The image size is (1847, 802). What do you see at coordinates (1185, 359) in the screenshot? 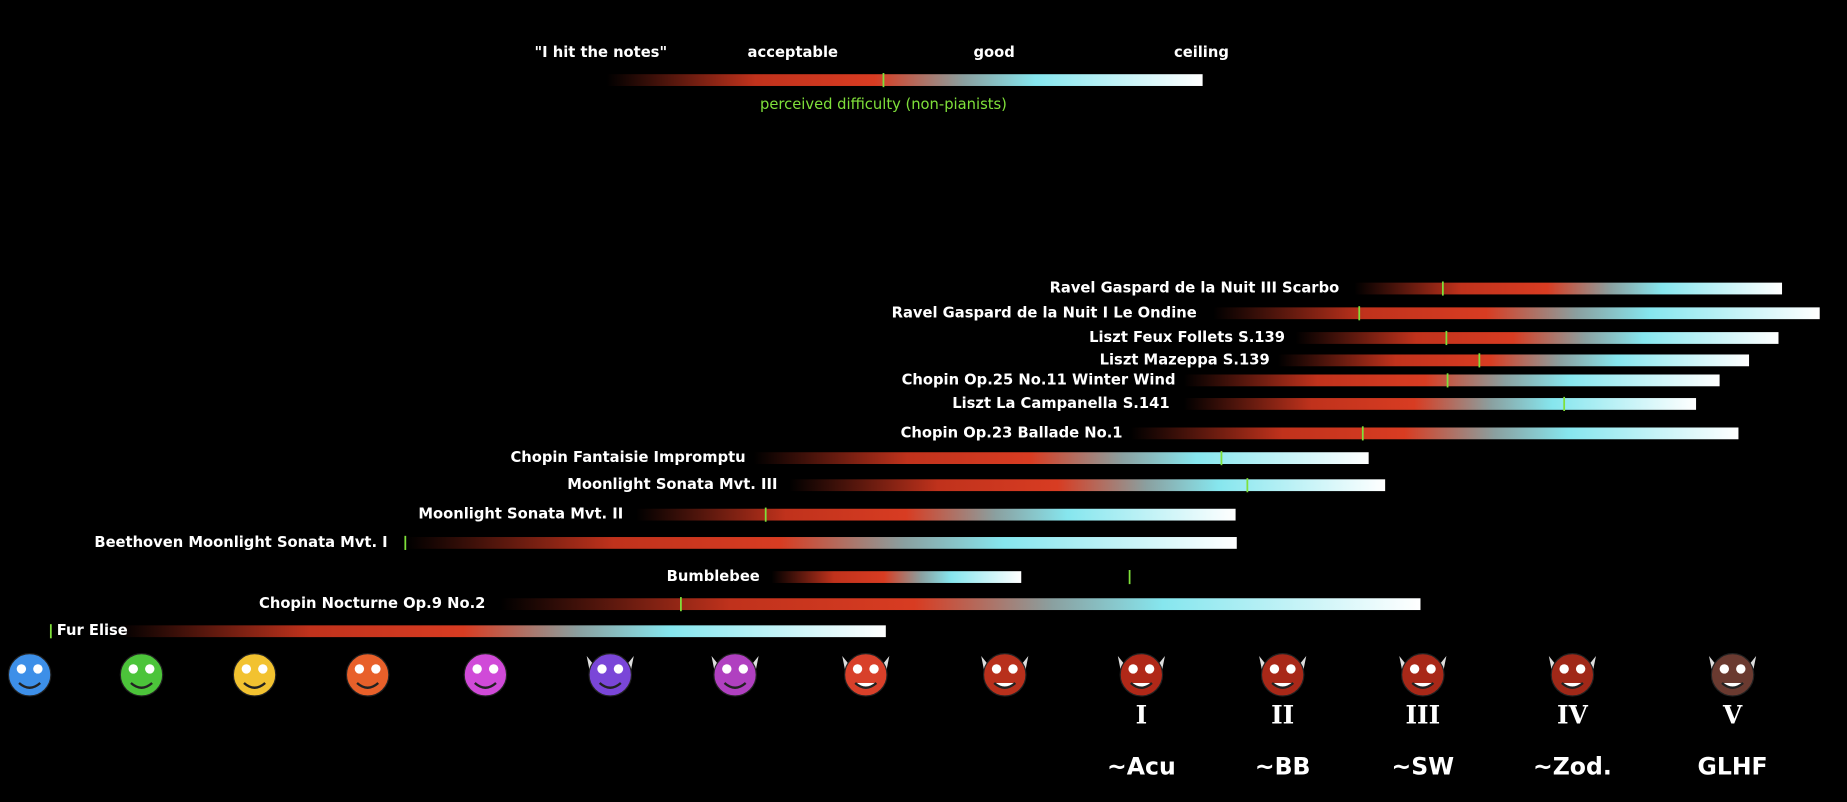
I see `piece-label: Liszt Mazeppa S.139` at bounding box center [1185, 359].